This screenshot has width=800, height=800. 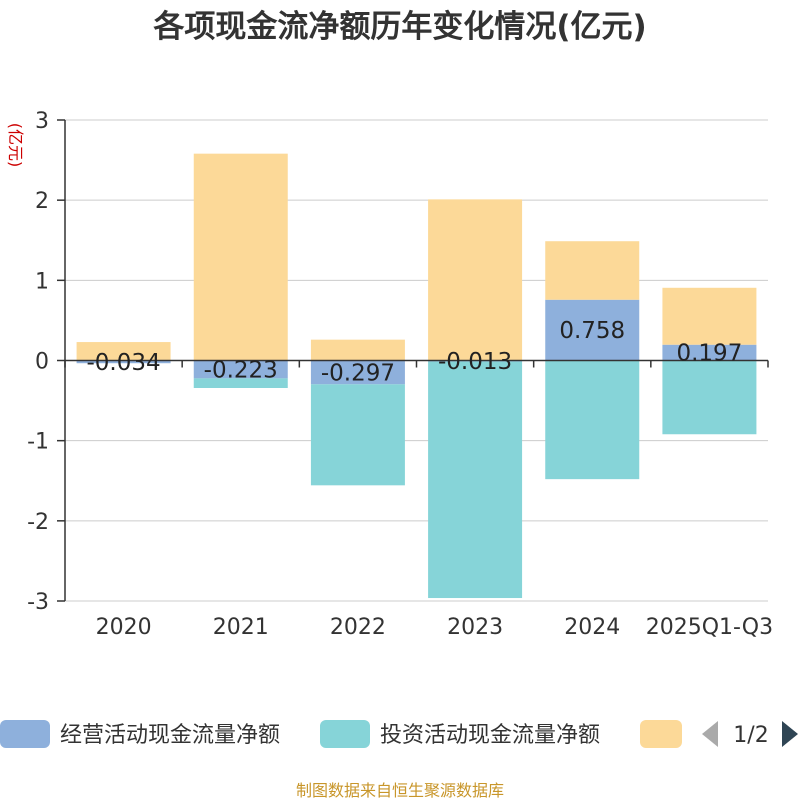 What do you see at coordinates (435, 627) in the screenshot?
I see `x-tick-labels: 2020 2021 2022 2023 2024 2025Q1-Q3` at bounding box center [435, 627].